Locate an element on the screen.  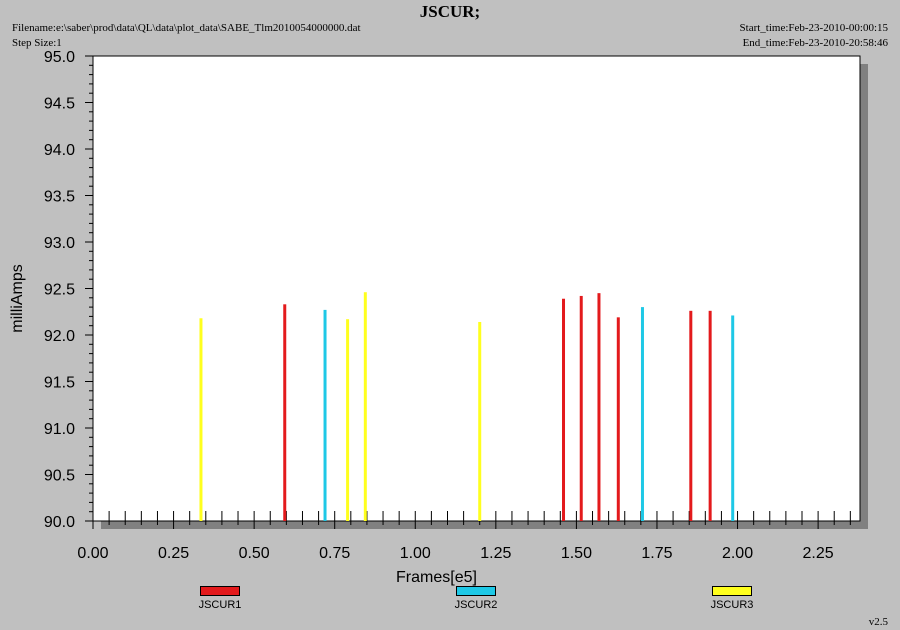
y-tick-label: 92.5 is located at coordinates (59, 290).